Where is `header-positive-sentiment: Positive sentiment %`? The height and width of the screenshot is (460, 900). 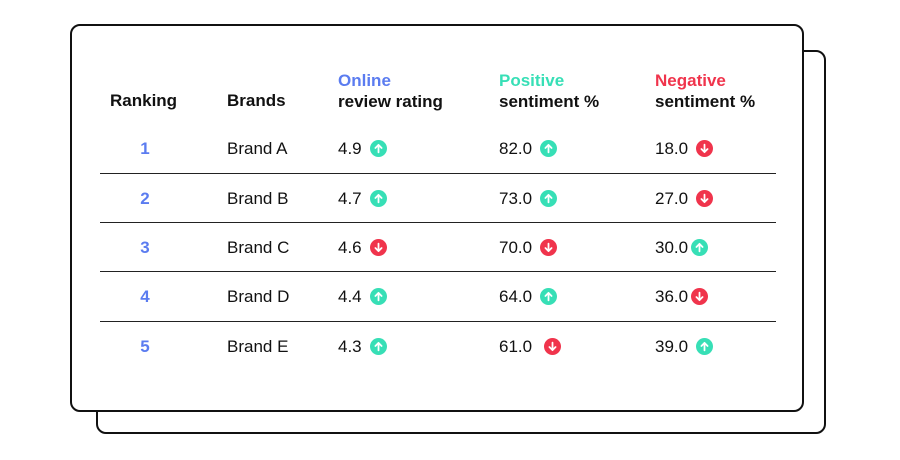
header-positive-sentiment: Positive sentiment % is located at coordinates (549, 91).